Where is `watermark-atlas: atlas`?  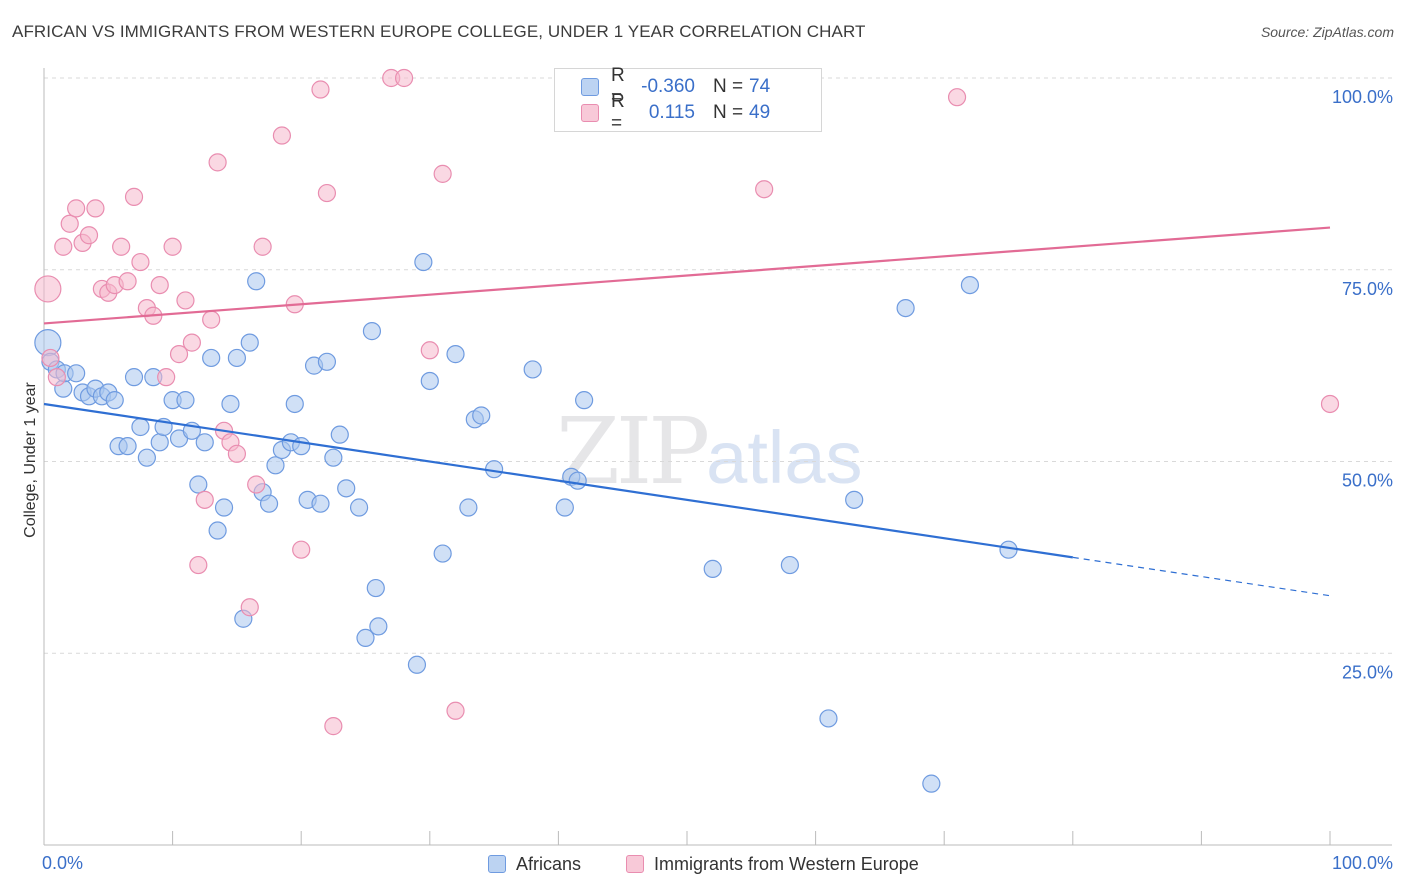
watermark-atlas: atlas is located at coordinates (784, 457).